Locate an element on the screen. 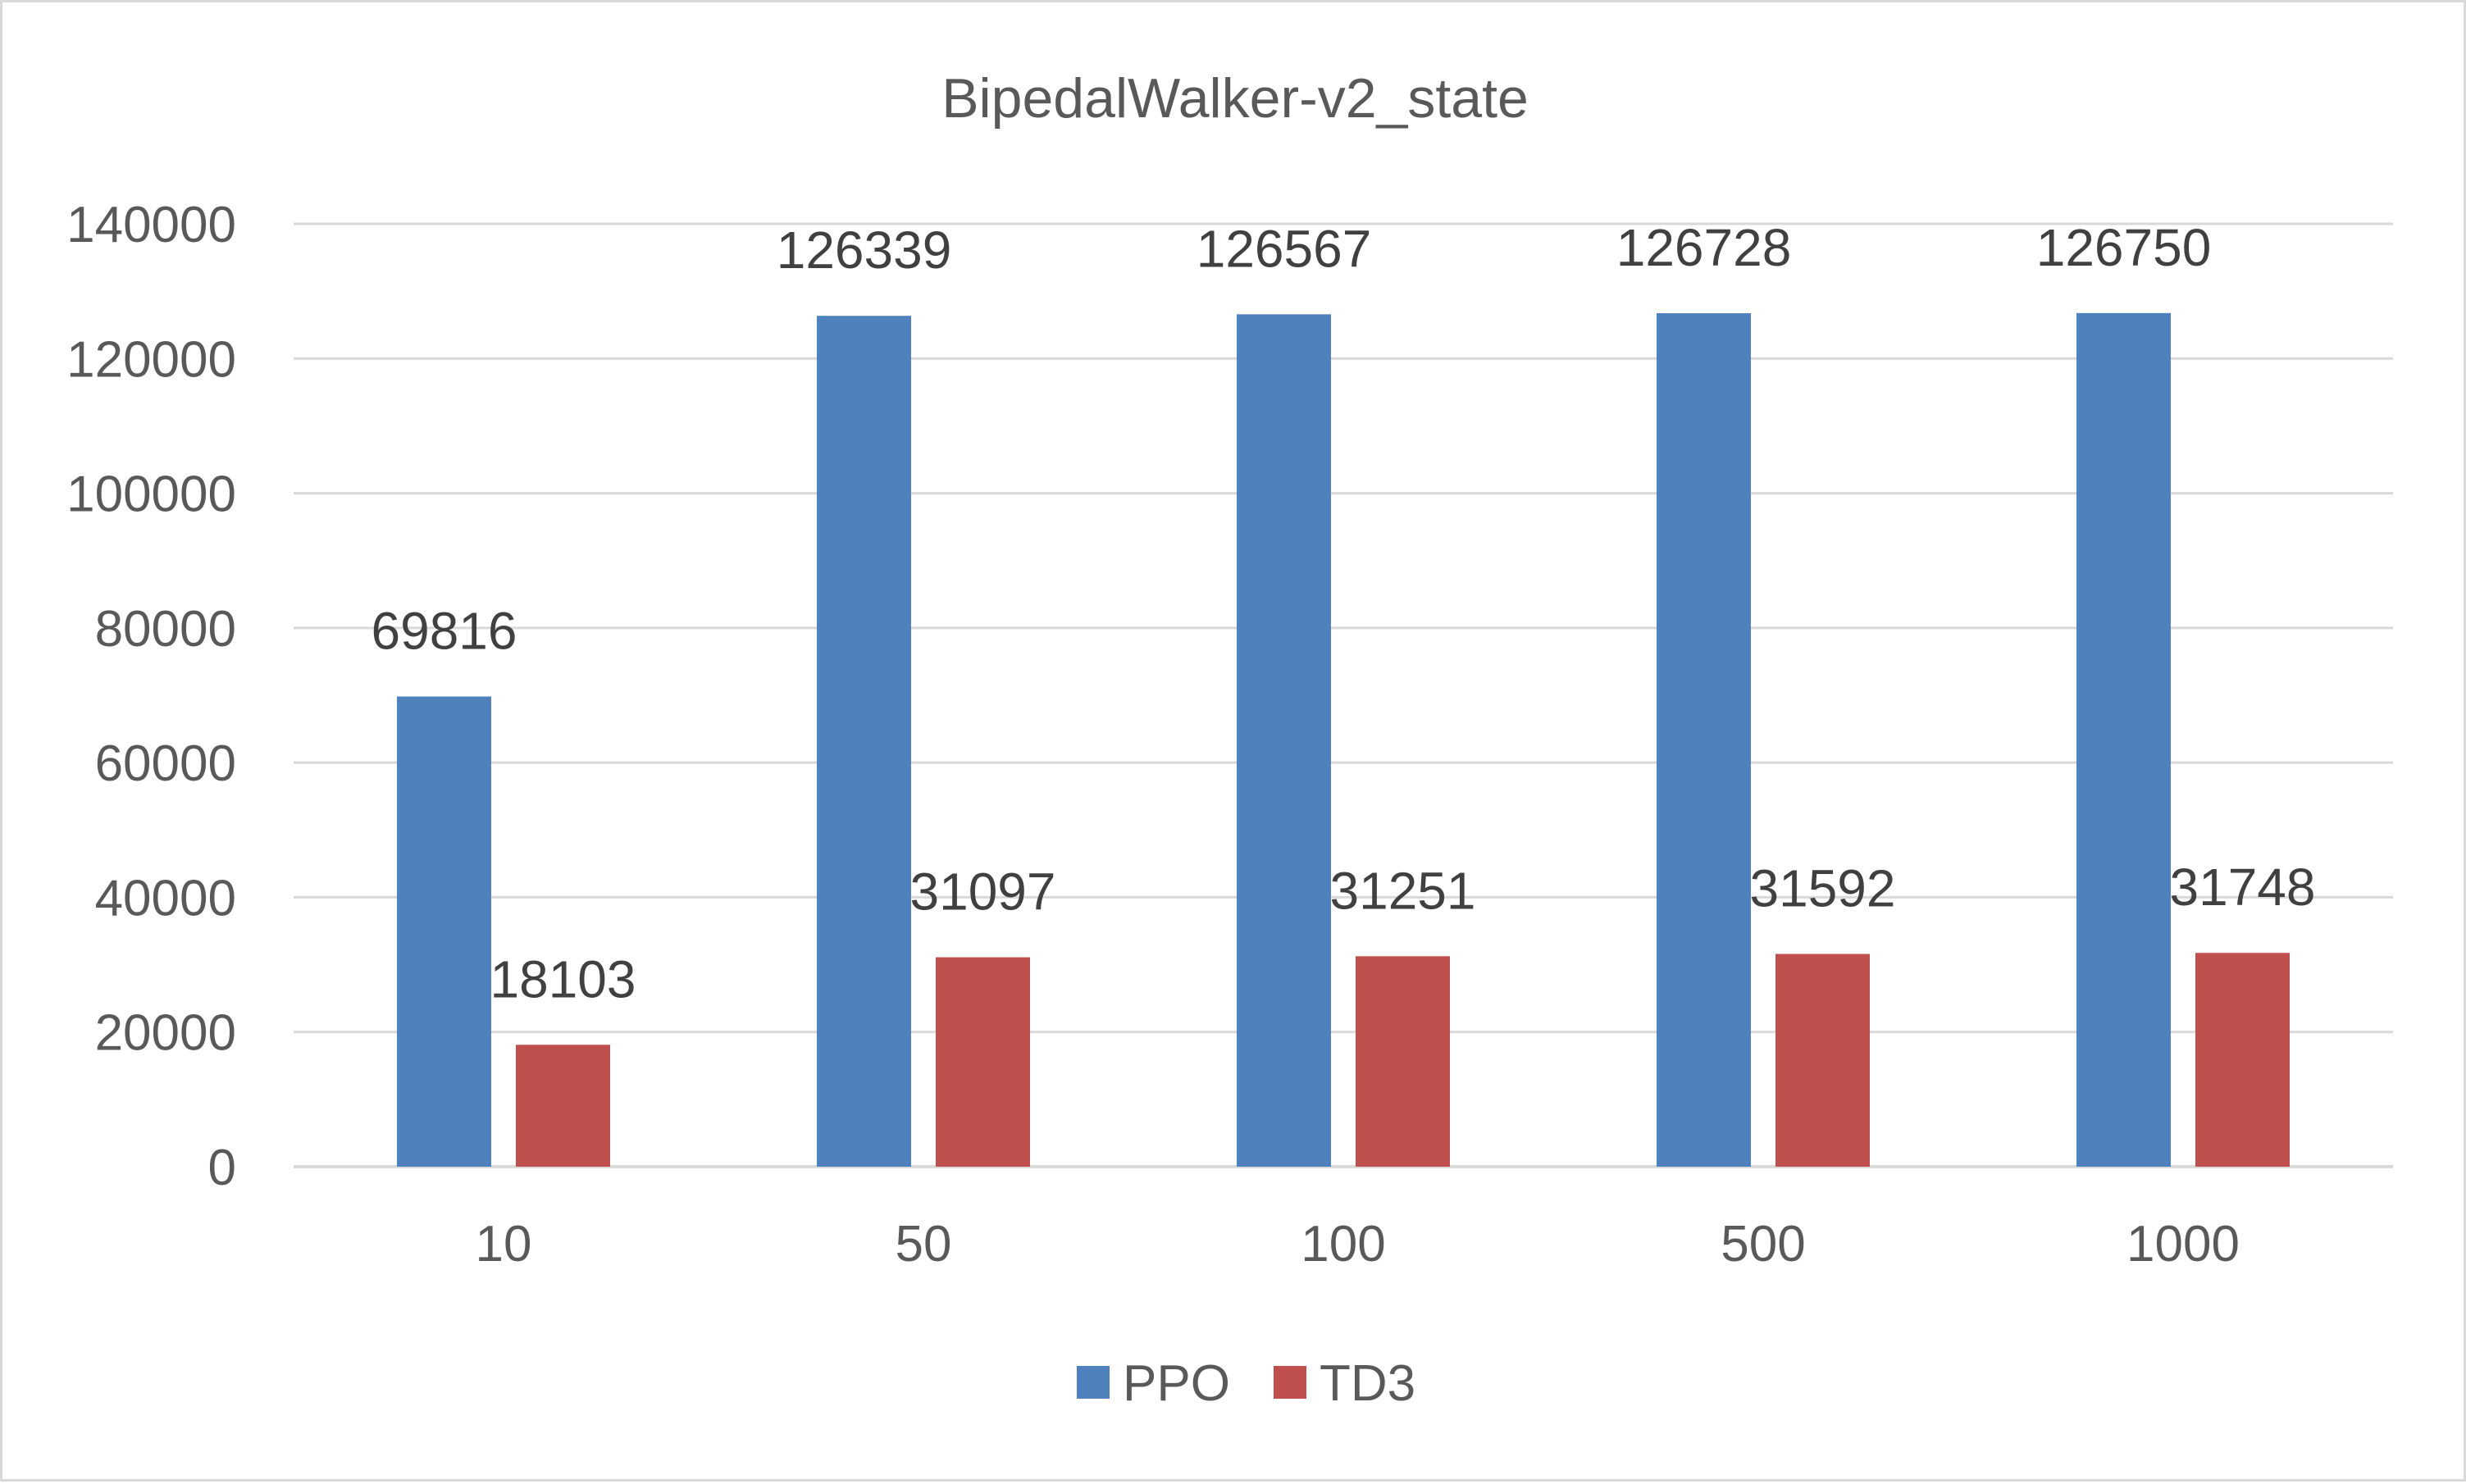  y-tick-label: 0 is located at coordinates (222, 1168).